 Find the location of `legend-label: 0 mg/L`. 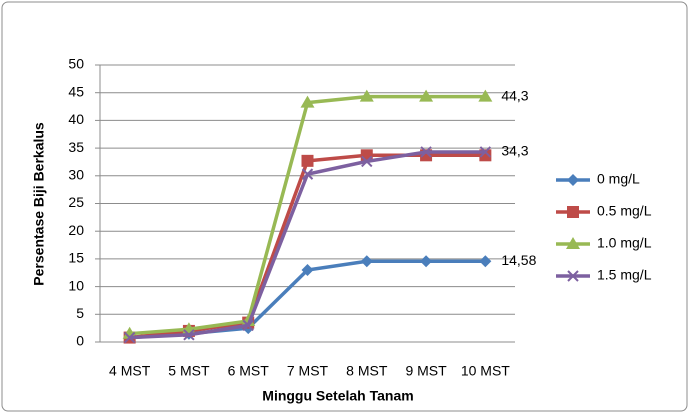

legend-label: 0 mg/L is located at coordinates (618, 179).